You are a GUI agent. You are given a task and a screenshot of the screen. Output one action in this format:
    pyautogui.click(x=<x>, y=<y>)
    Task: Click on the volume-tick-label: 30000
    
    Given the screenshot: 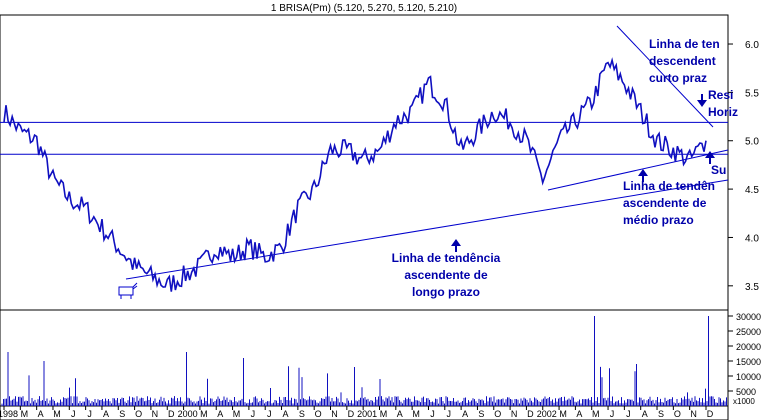 What is the action you would take?
    pyautogui.click(x=748, y=317)
    